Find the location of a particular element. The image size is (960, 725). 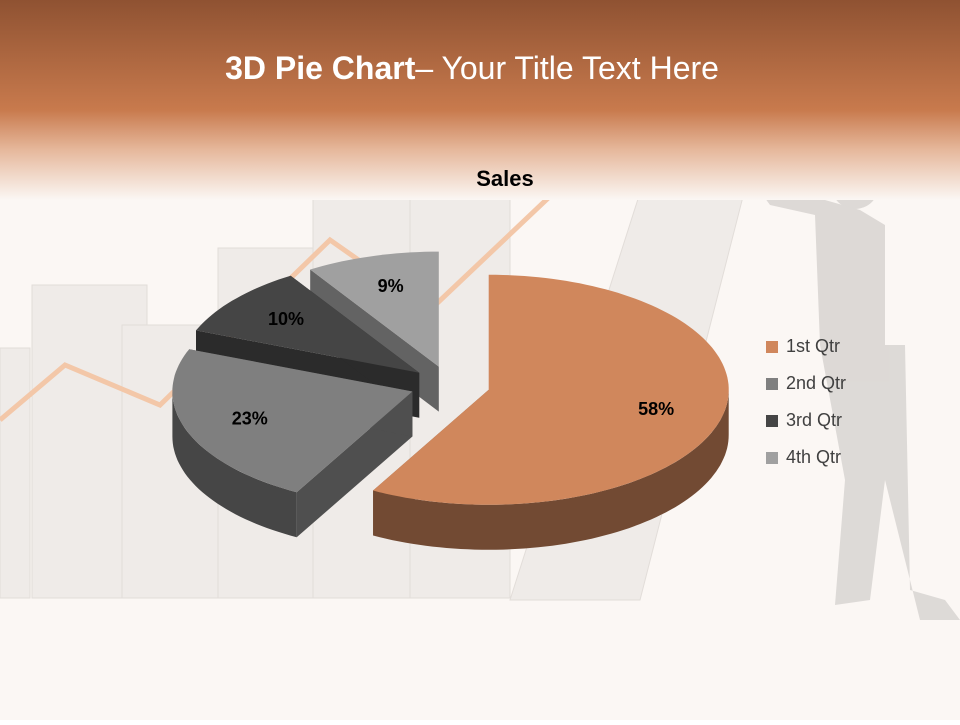

slide-title-bold: 3D Pie Chart is located at coordinates (320, 68).